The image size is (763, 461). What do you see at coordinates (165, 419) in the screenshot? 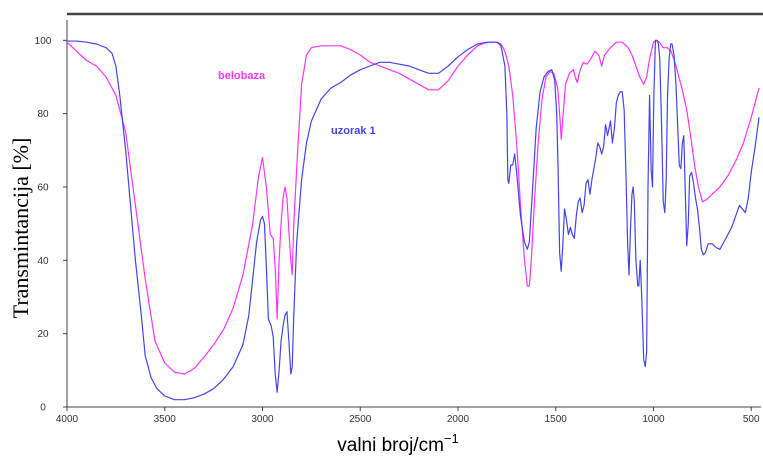
I see `x-tick-label: 3500` at bounding box center [165, 419].